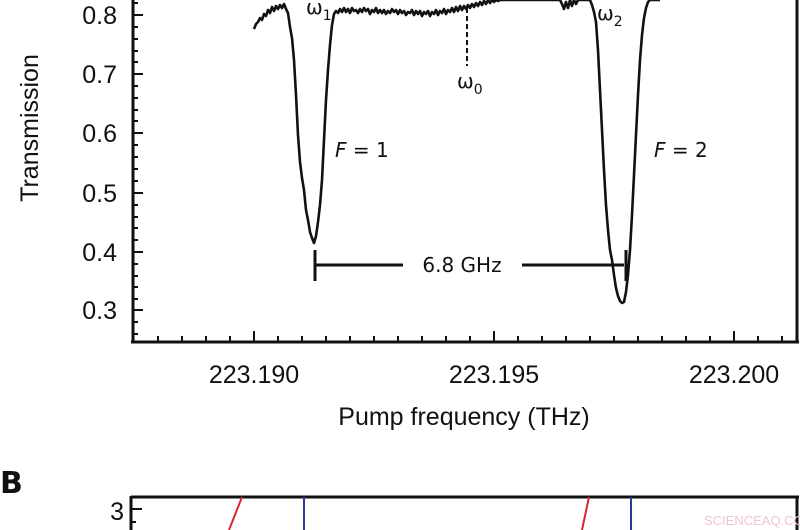 Image resolution: width=800 pixels, height=530 pixels. I want to click on x-tick-labels: 223.190 223.195 223.200, so click(494, 375).